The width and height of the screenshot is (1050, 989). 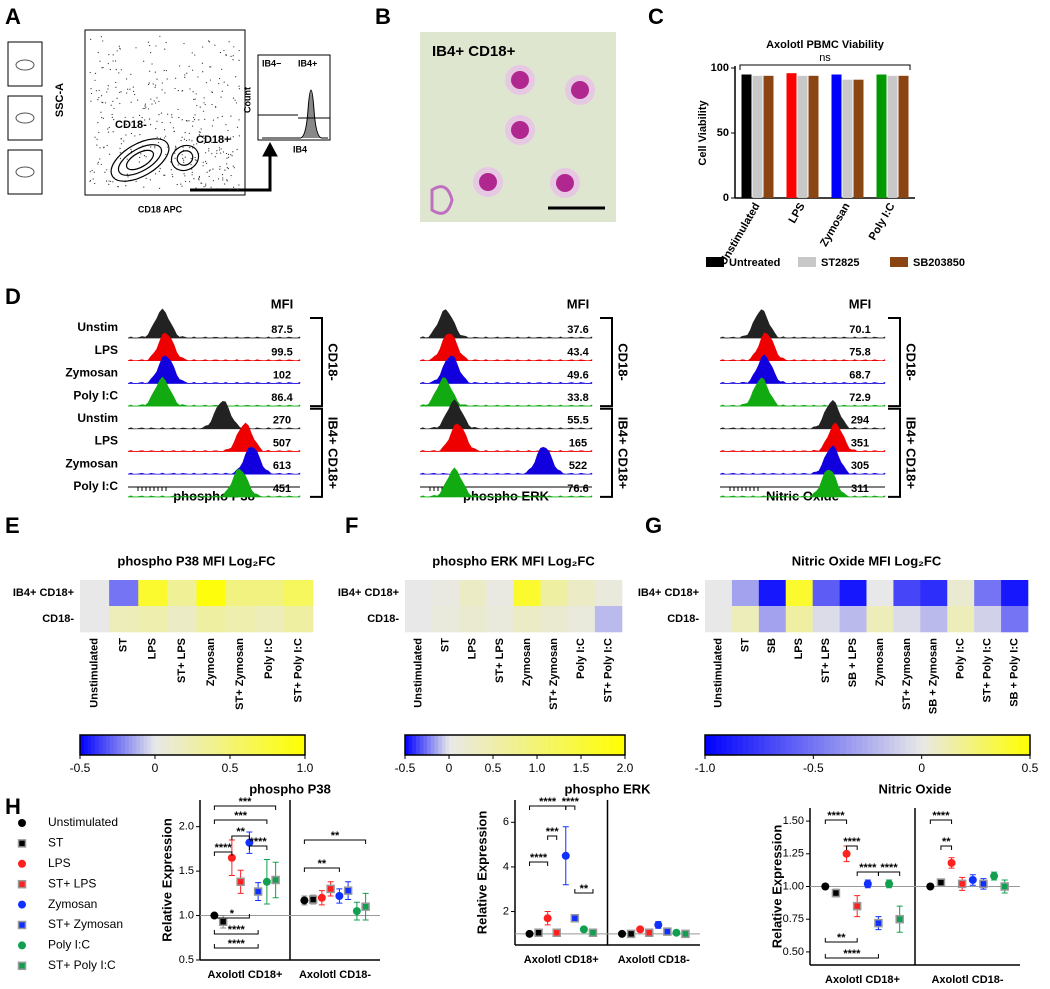 What do you see at coordinates (946, 842) in the screenshot?
I see `sig-label: **` at bounding box center [946, 842].